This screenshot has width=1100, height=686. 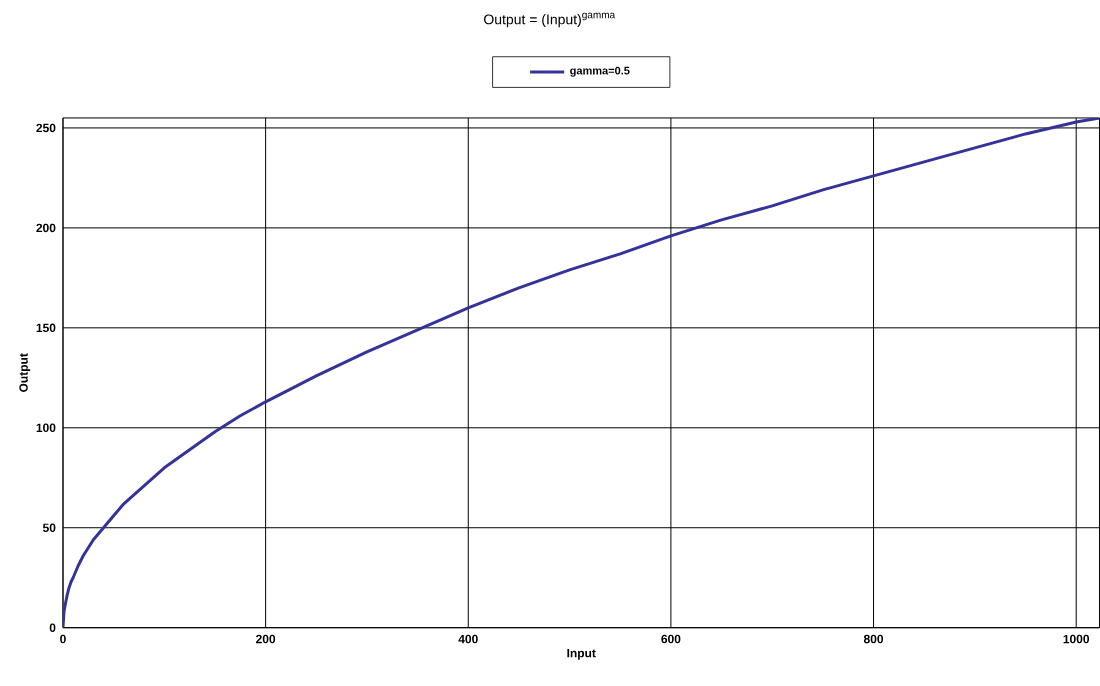 What do you see at coordinates (25, 373) in the screenshot?
I see `y-axis-title: Output` at bounding box center [25, 373].